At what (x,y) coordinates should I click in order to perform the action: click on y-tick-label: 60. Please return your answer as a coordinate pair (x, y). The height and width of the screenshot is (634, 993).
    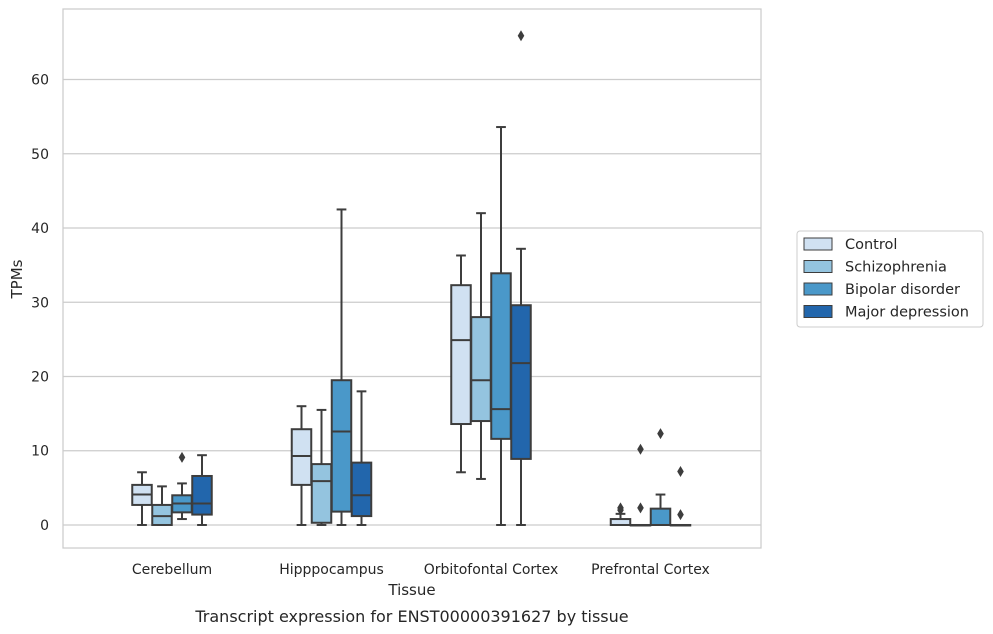
    Looking at the image, I should click on (40, 81).